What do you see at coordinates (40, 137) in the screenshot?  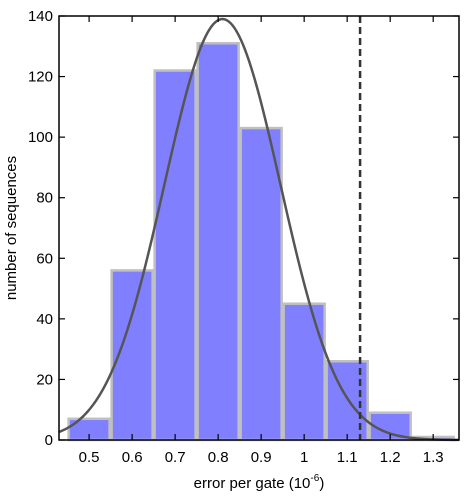 I see `y-tick-label: 100` at bounding box center [40, 137].